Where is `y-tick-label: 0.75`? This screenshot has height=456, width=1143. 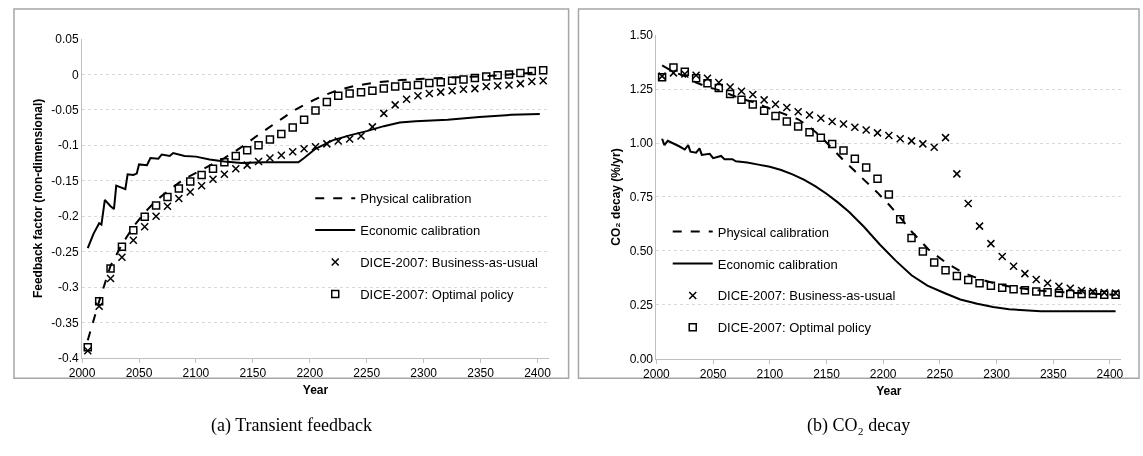
y-tick-label: 0.75 is located at coordinates (641, 197).